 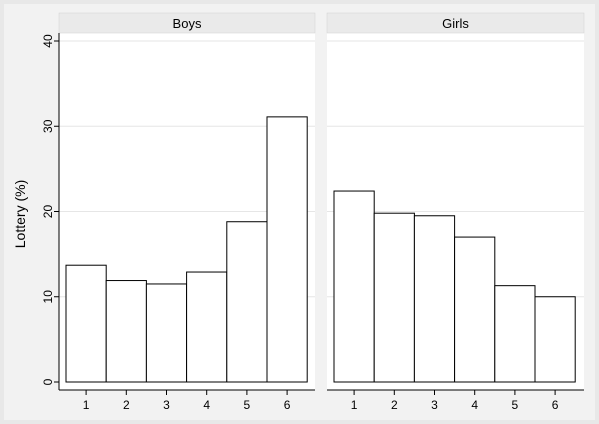 What do you see at coordinates (48, 126) in the screenshot?
I see `y-tick-label: 30` at bounding box center [48, 126].